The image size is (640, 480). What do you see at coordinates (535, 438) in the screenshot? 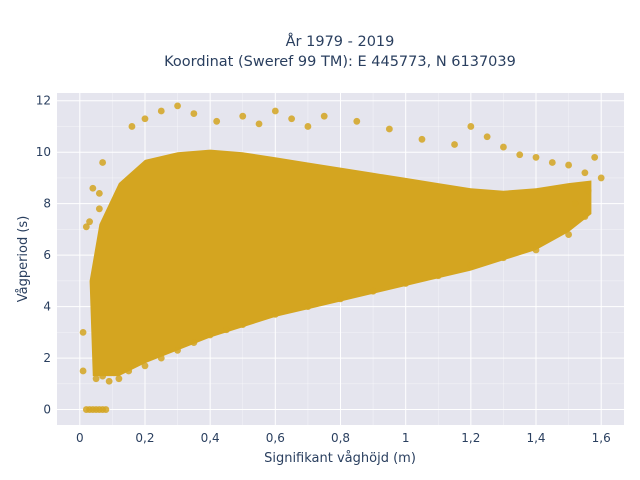
I see `x-tick-label: 1,4` at bounding box center [535, 438].